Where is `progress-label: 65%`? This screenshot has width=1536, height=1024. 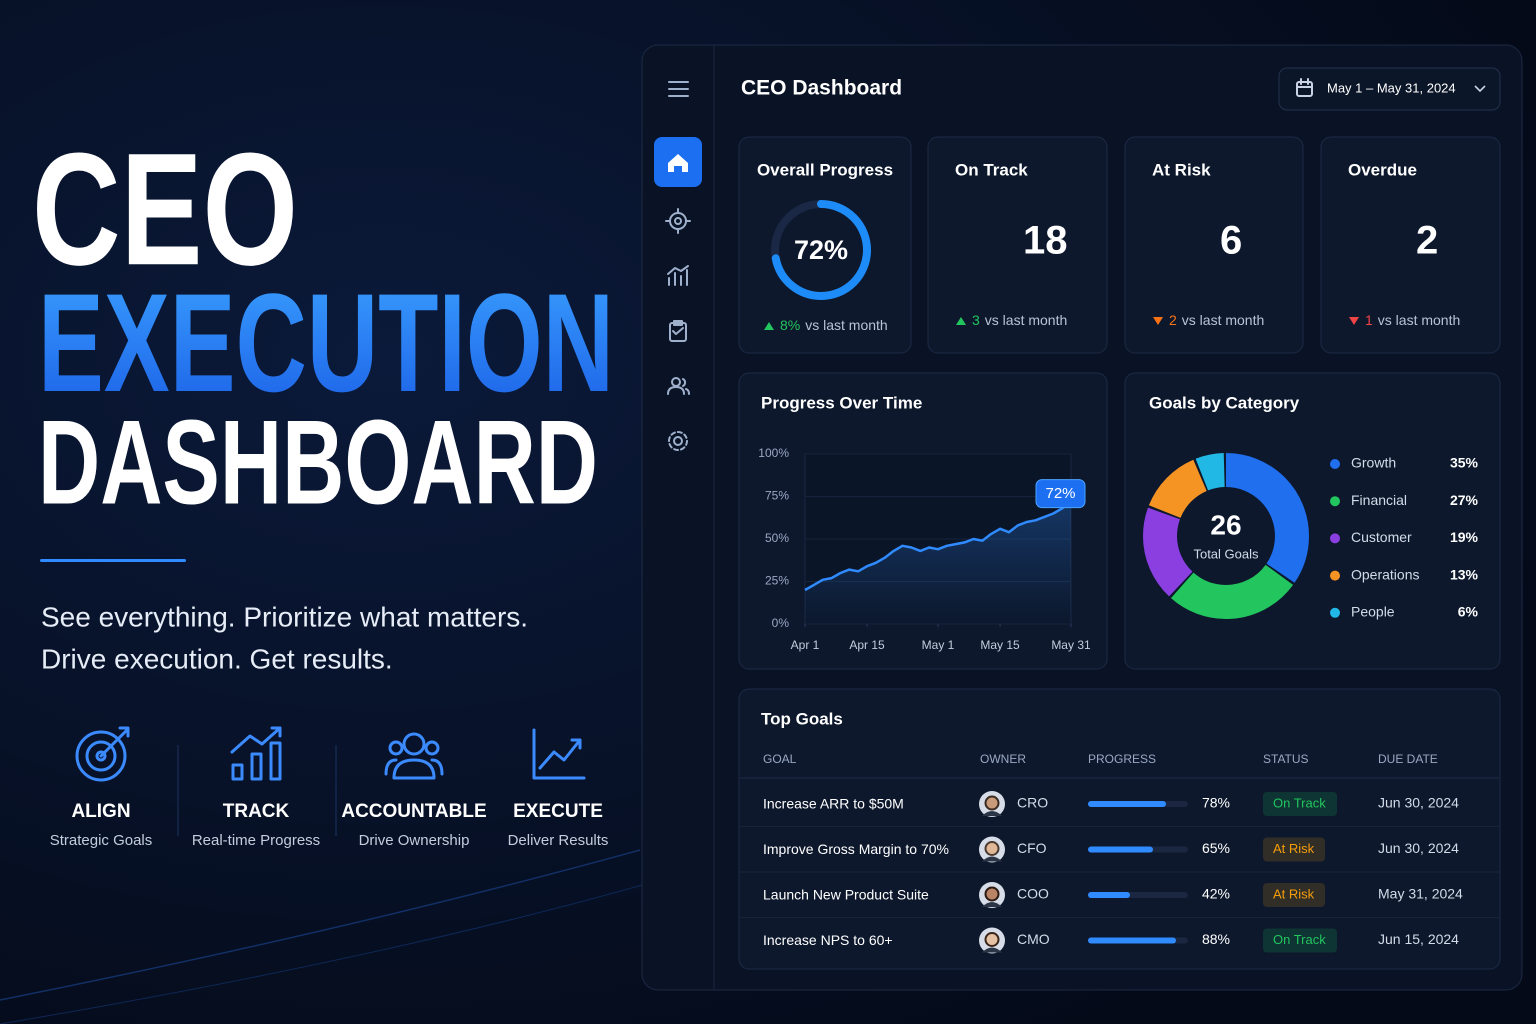 progress-label: 65% is located at coordinates (1216, 848).